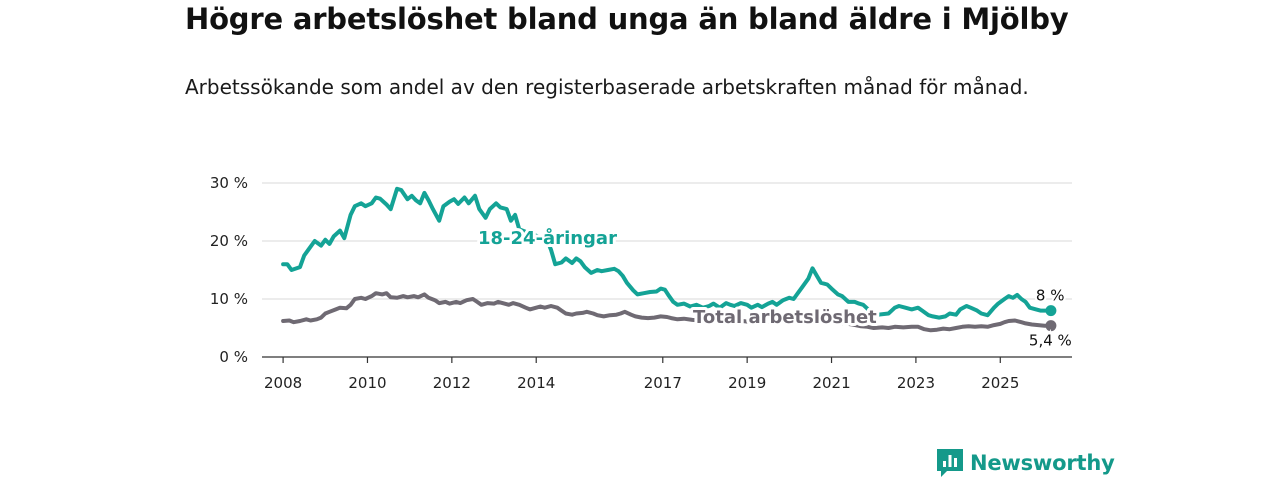  What do you see at coordinates (747, 383) in the screenshot?
I see `x-tick-label: 2019` at bounding box center [747, 383].